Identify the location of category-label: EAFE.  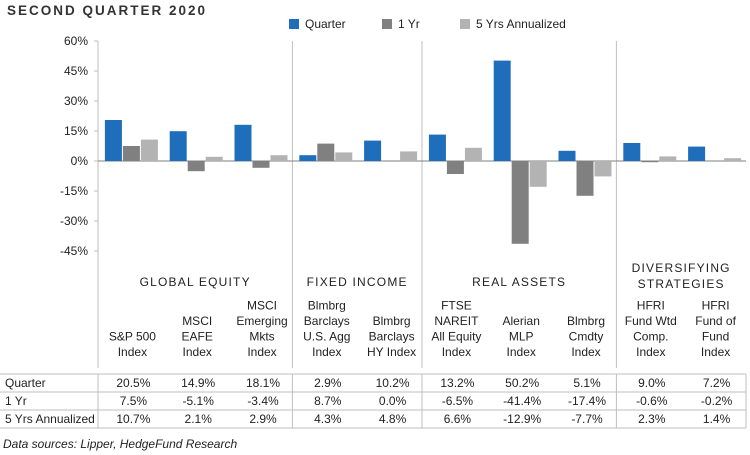
(197, 337).